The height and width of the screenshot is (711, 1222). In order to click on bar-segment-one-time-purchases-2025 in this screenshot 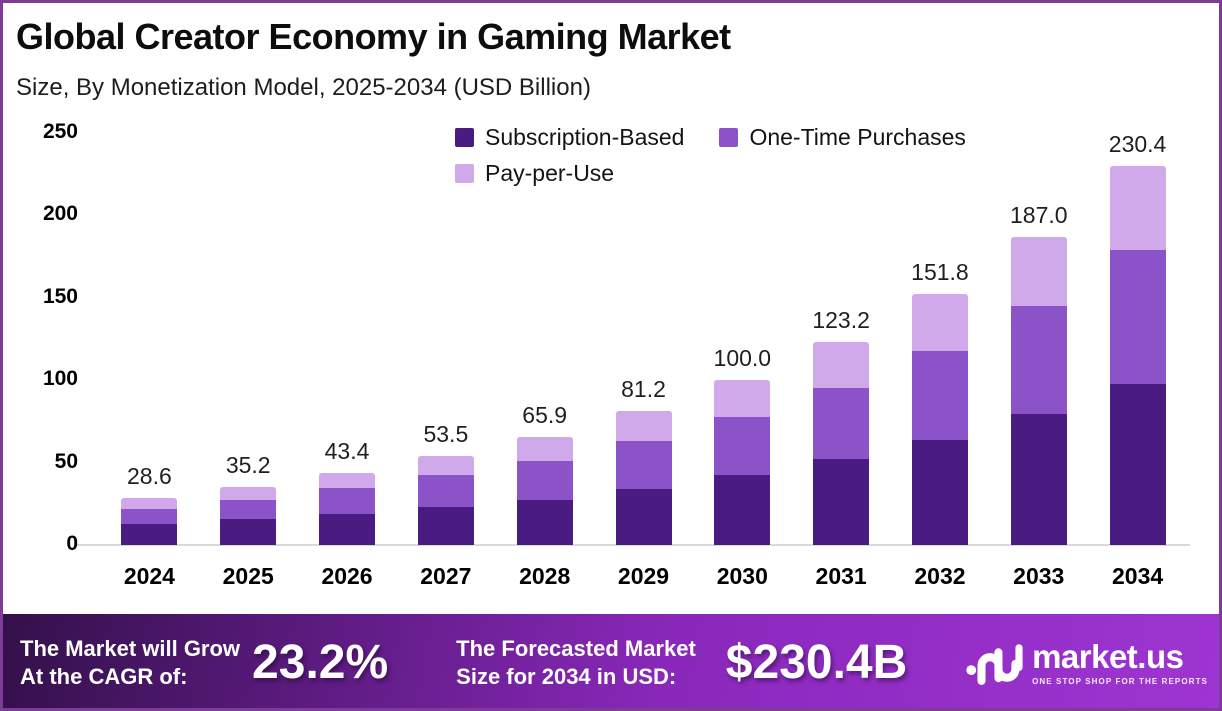, I will do `click(248, 509)`.